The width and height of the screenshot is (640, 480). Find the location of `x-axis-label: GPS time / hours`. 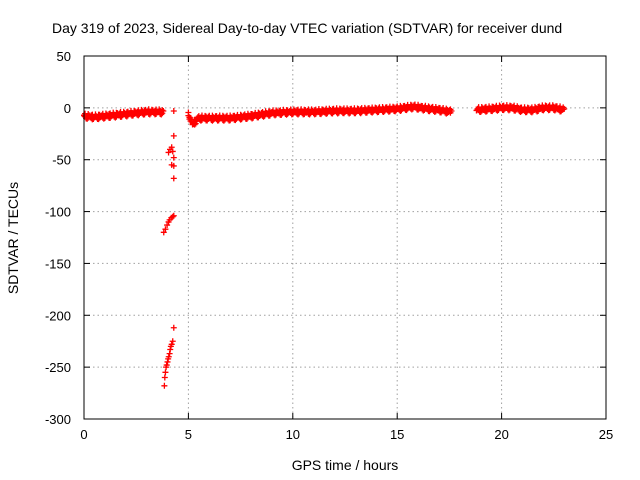

x-axis-label: GPS time / hours is located at coordinates (345, 465).